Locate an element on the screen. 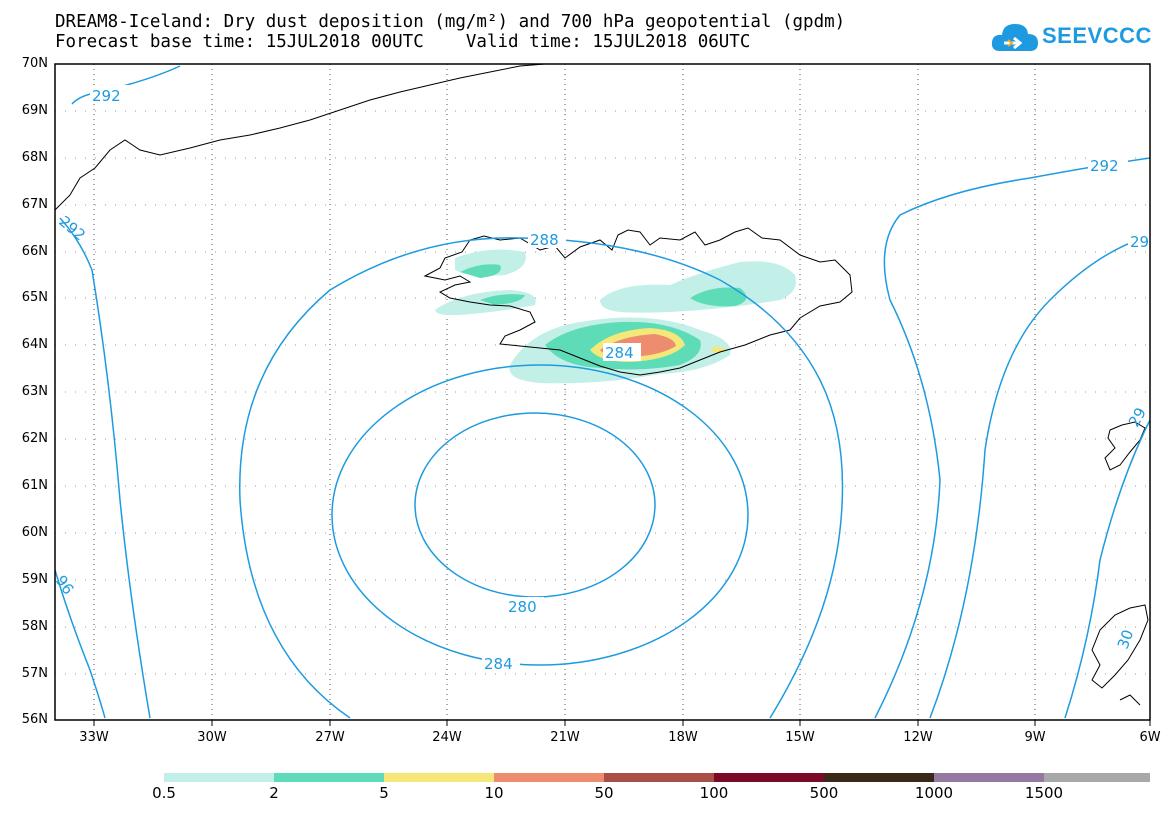 The image size is (1175, 815). lat-label: 67N is located at coordinates (34, 204).